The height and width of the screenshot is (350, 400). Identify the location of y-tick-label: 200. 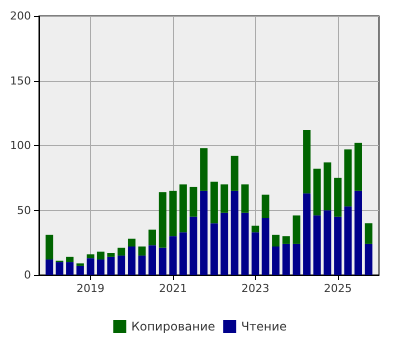
(20, 16).